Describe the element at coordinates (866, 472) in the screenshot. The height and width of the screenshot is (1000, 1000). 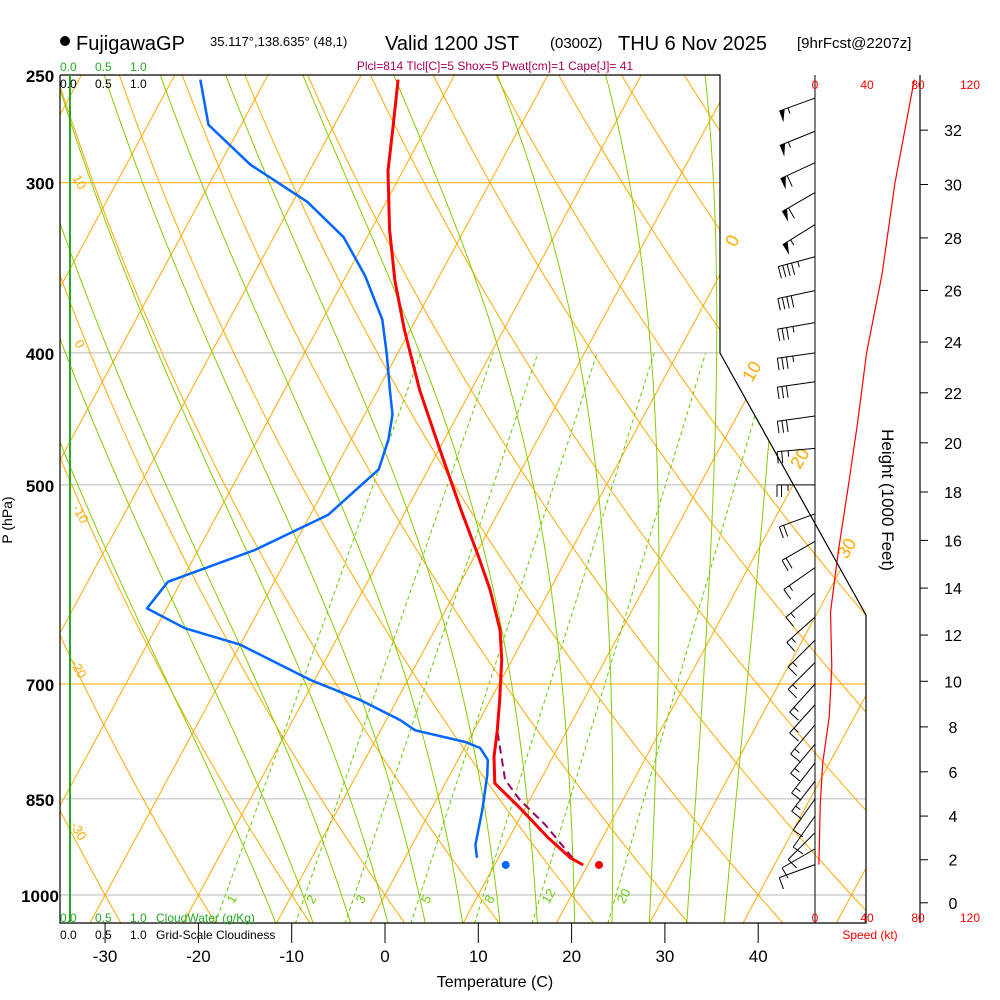
I see `wind-speed-line` at that location.